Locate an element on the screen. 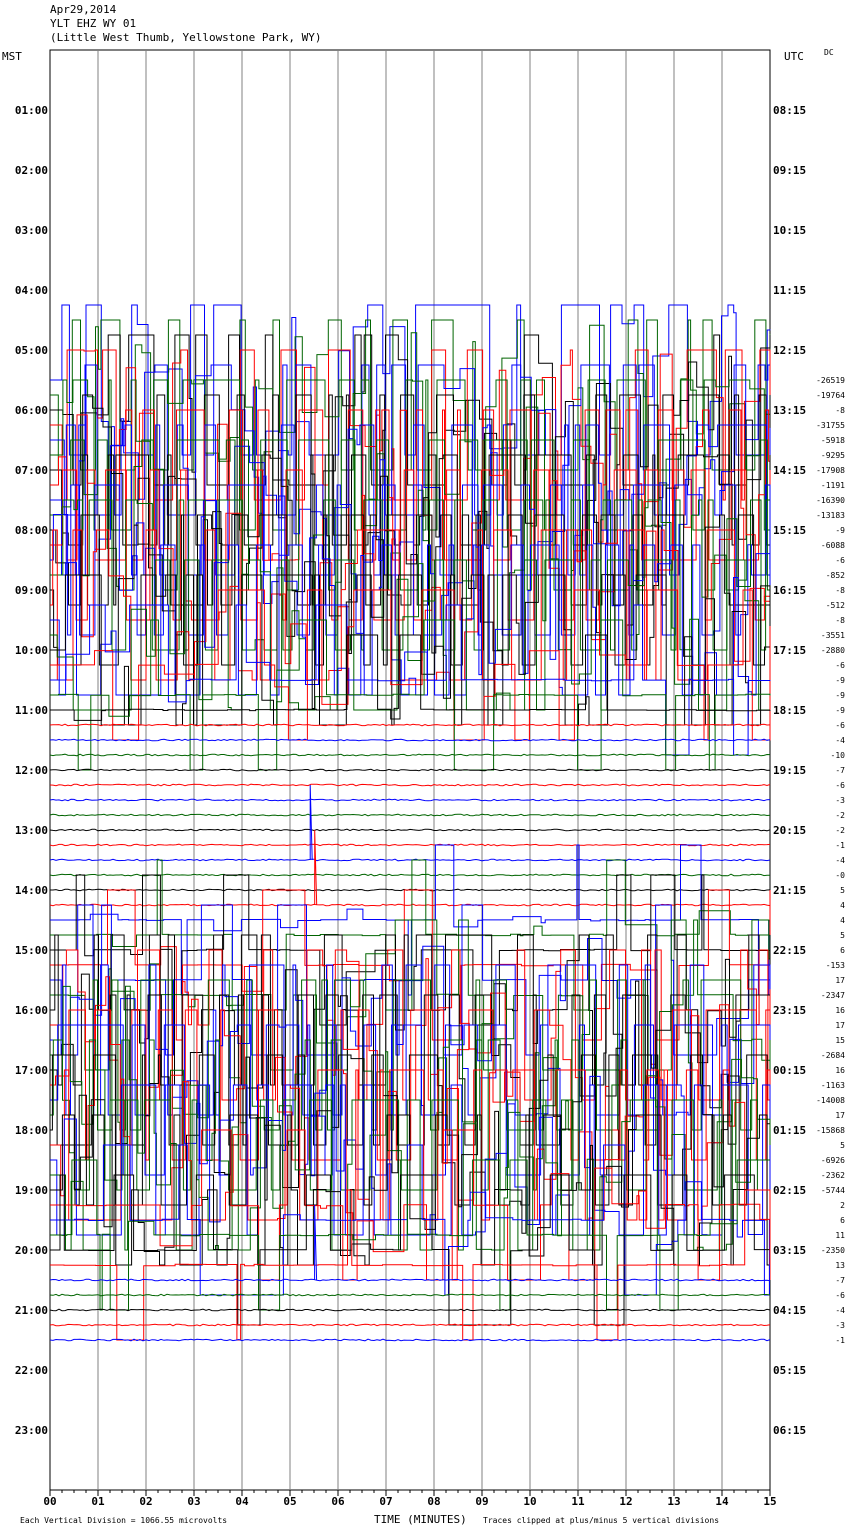 The image size is (850, 1534). mst-hour-label: 09:00 is located at coordinates (31, 590).